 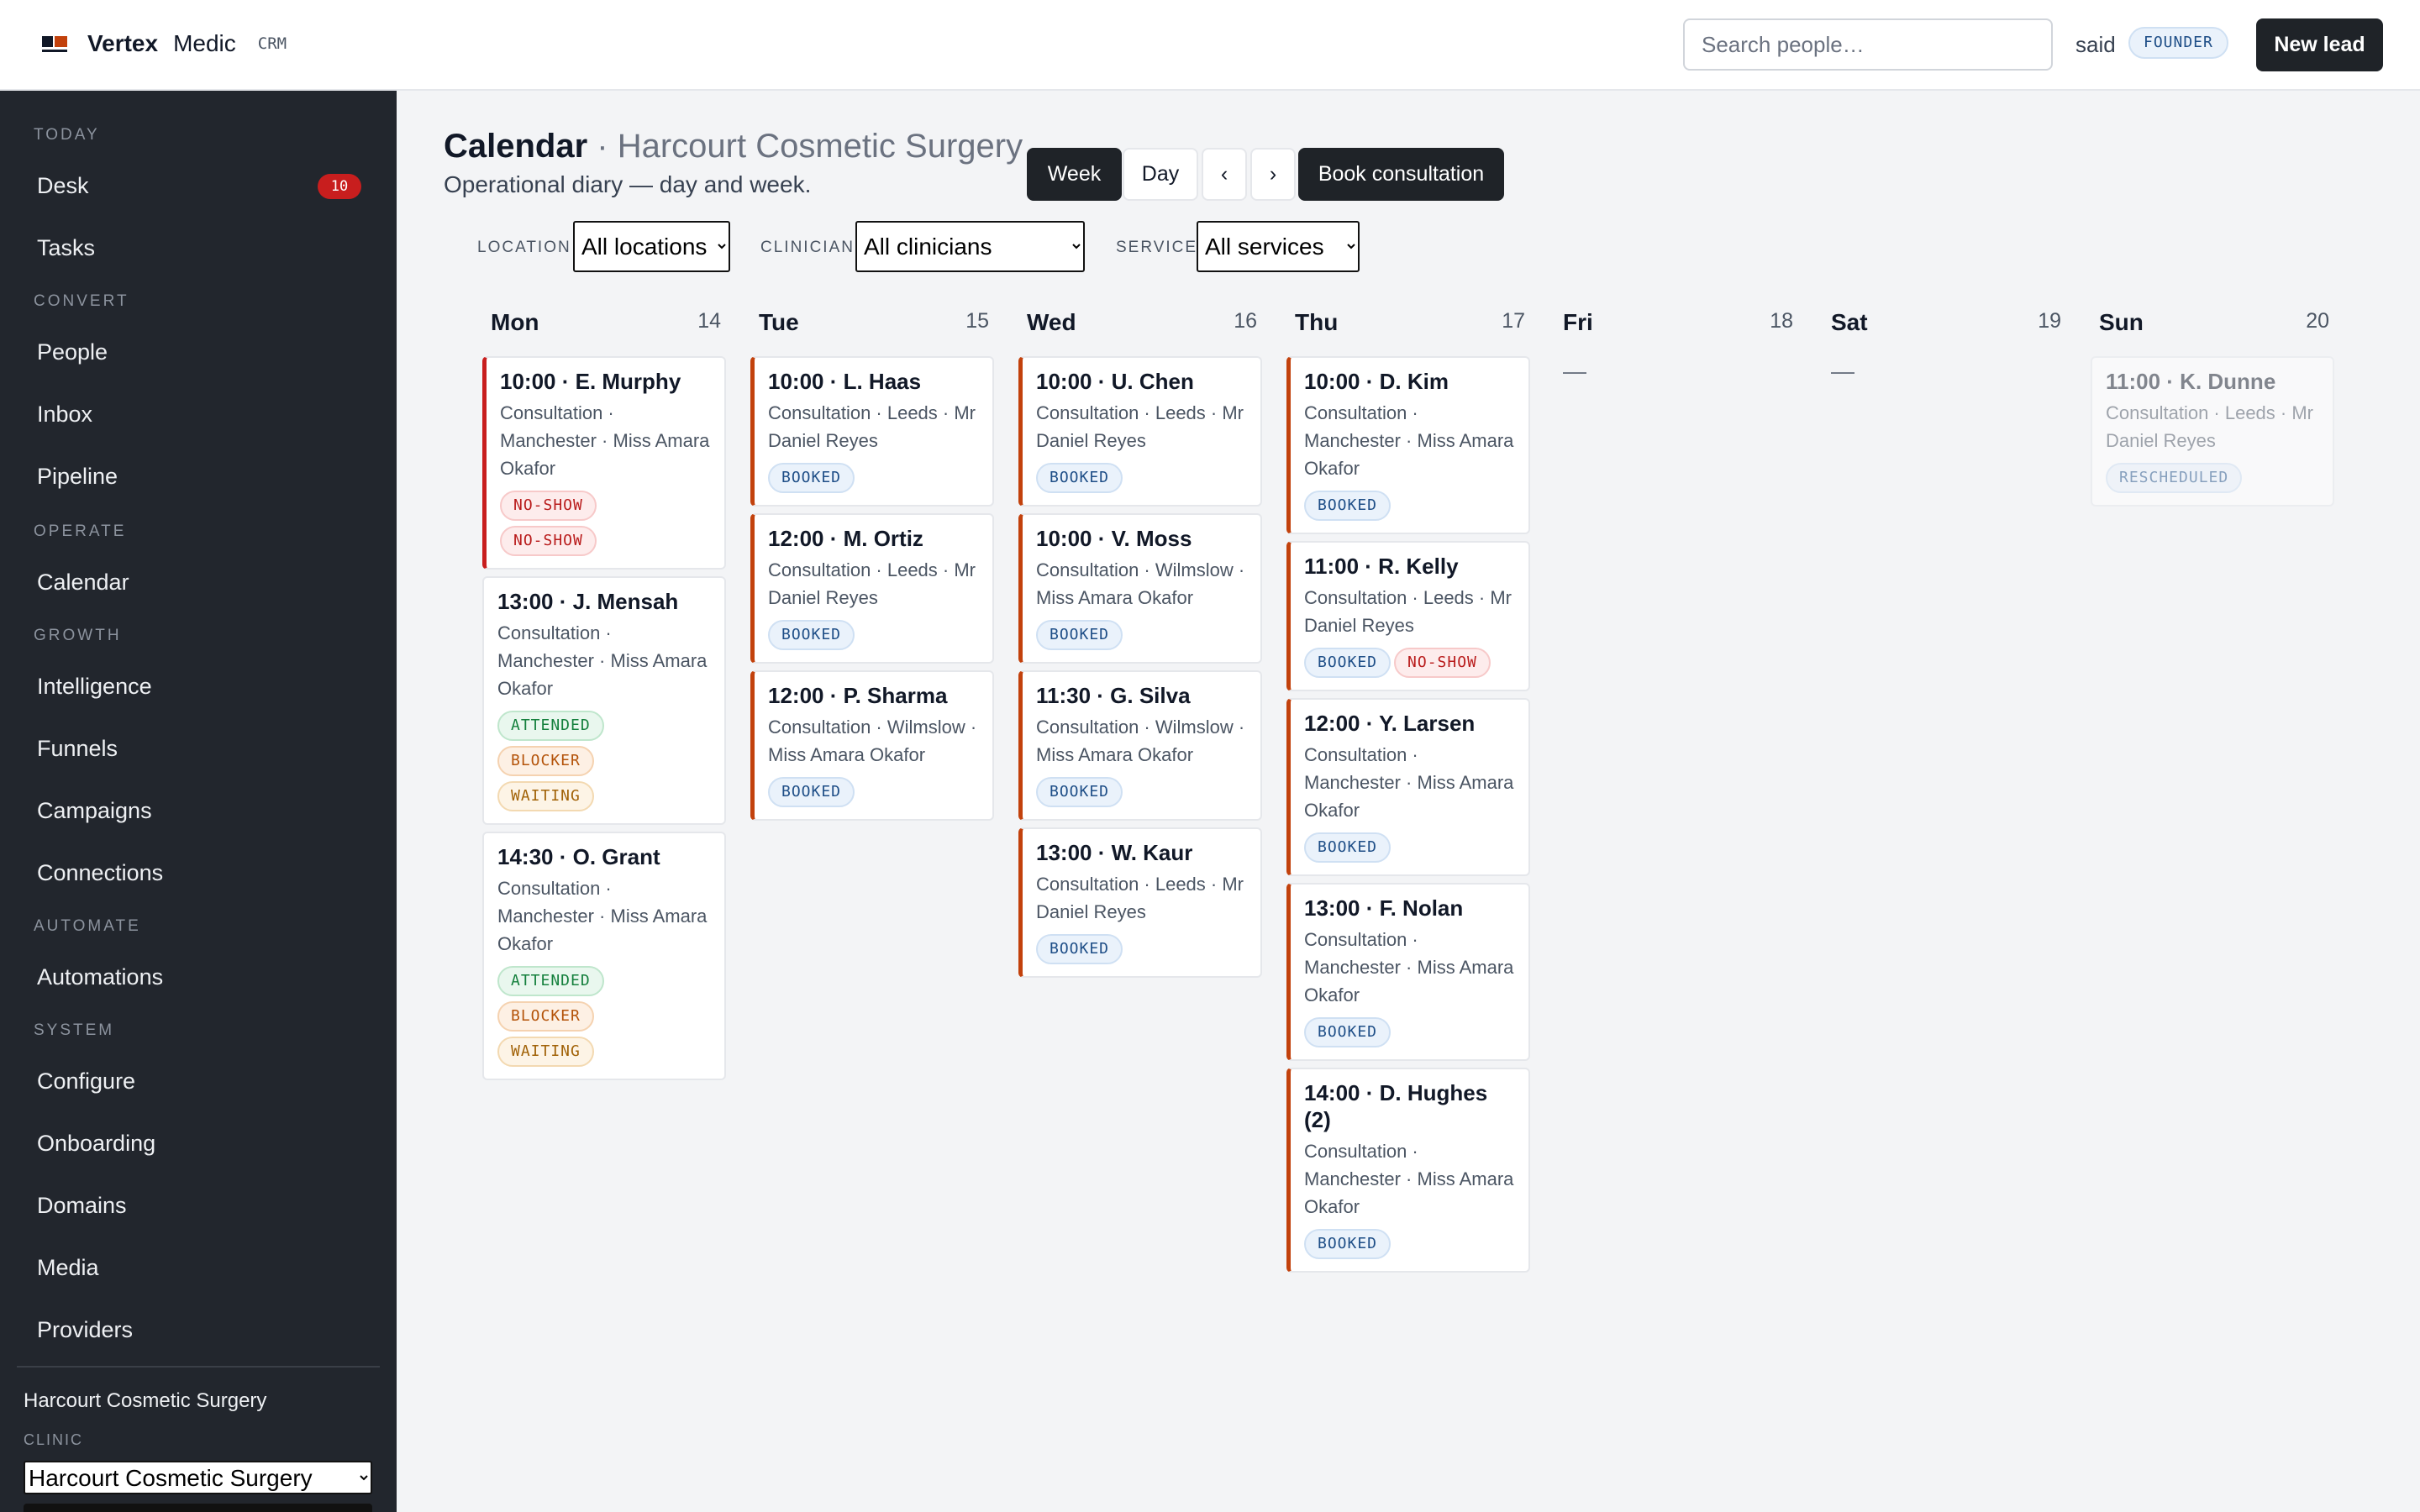 What do you see at coordinates (190, 248) in the screenshot?
I see `sidebar-item-tasks: Tasks` at bounding box center [190, 248].